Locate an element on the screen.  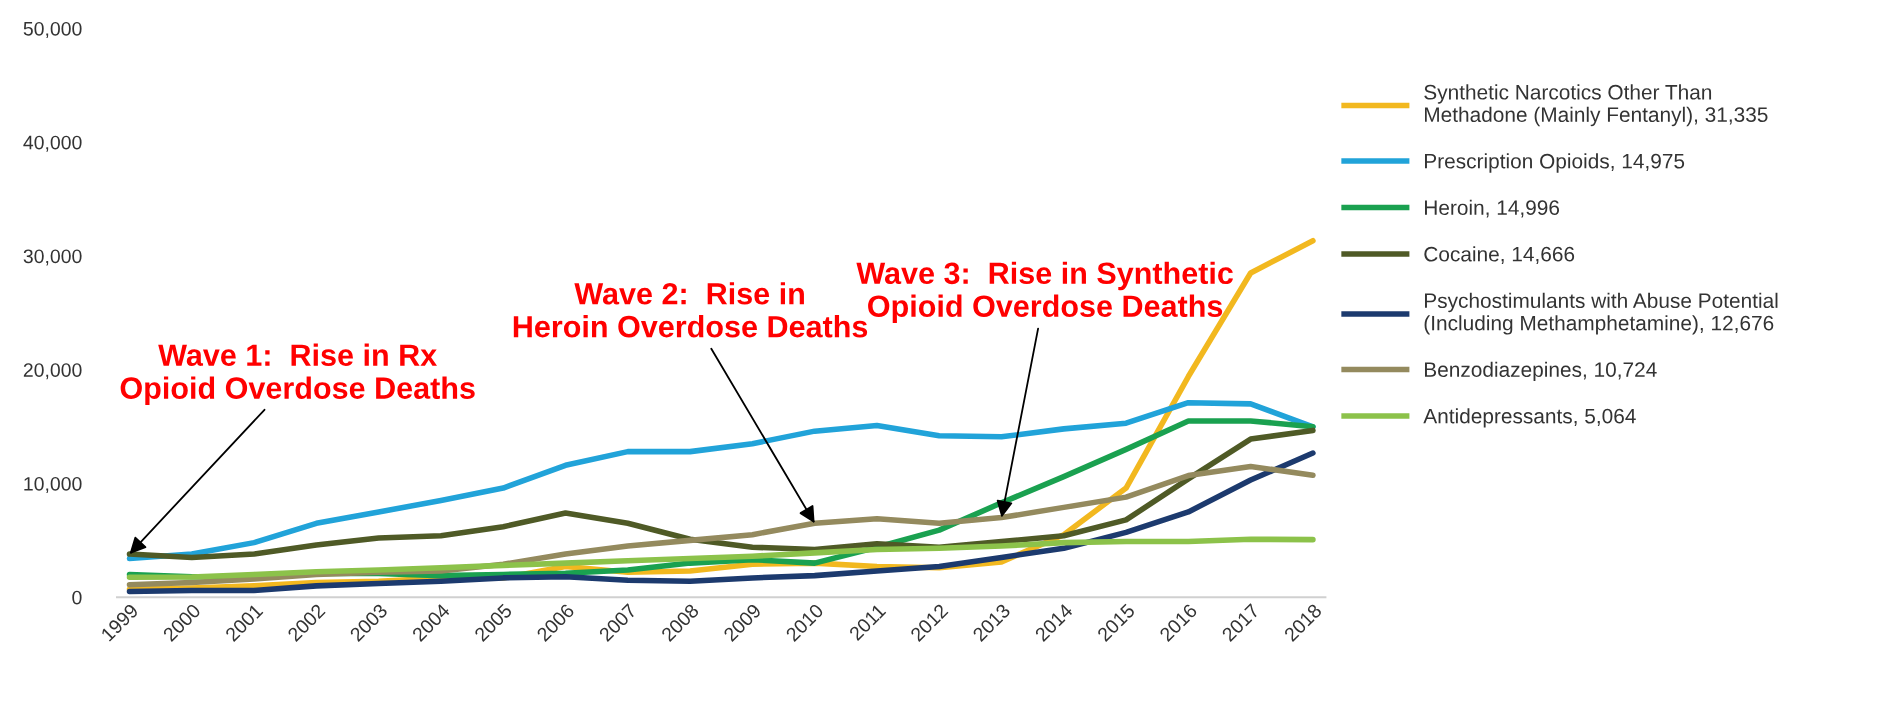
y-tick-label: 30,000 is located at coordinates (52, 257).